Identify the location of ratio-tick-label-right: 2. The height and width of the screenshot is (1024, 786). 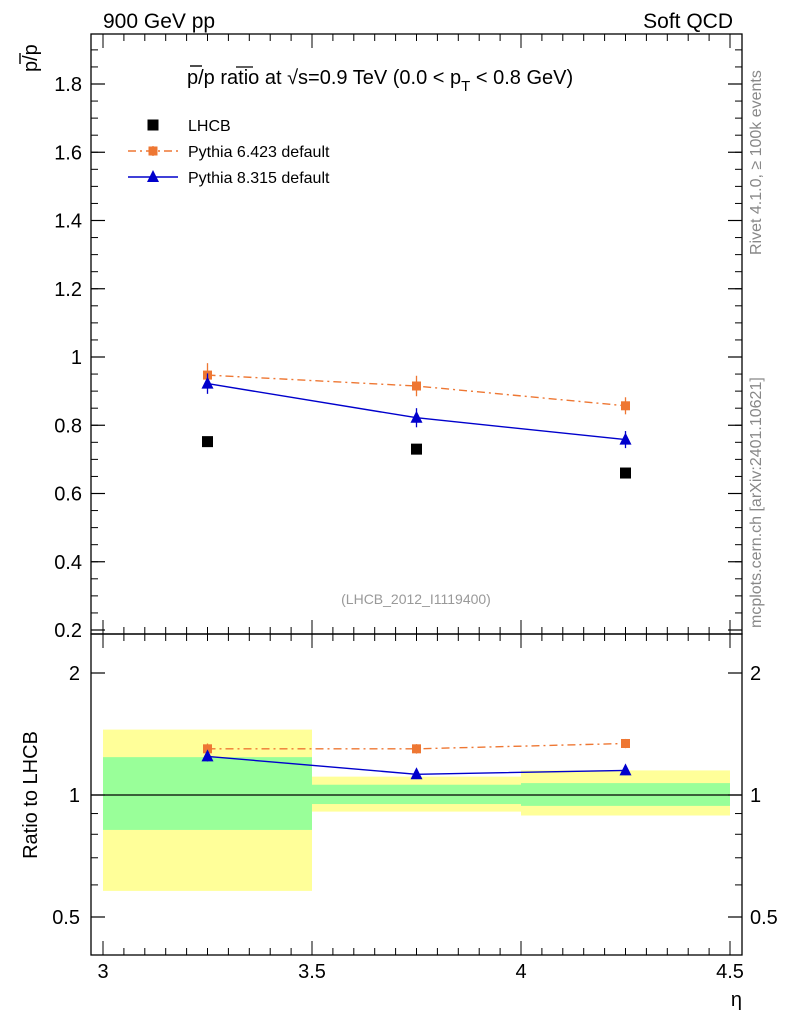
(755, 674).